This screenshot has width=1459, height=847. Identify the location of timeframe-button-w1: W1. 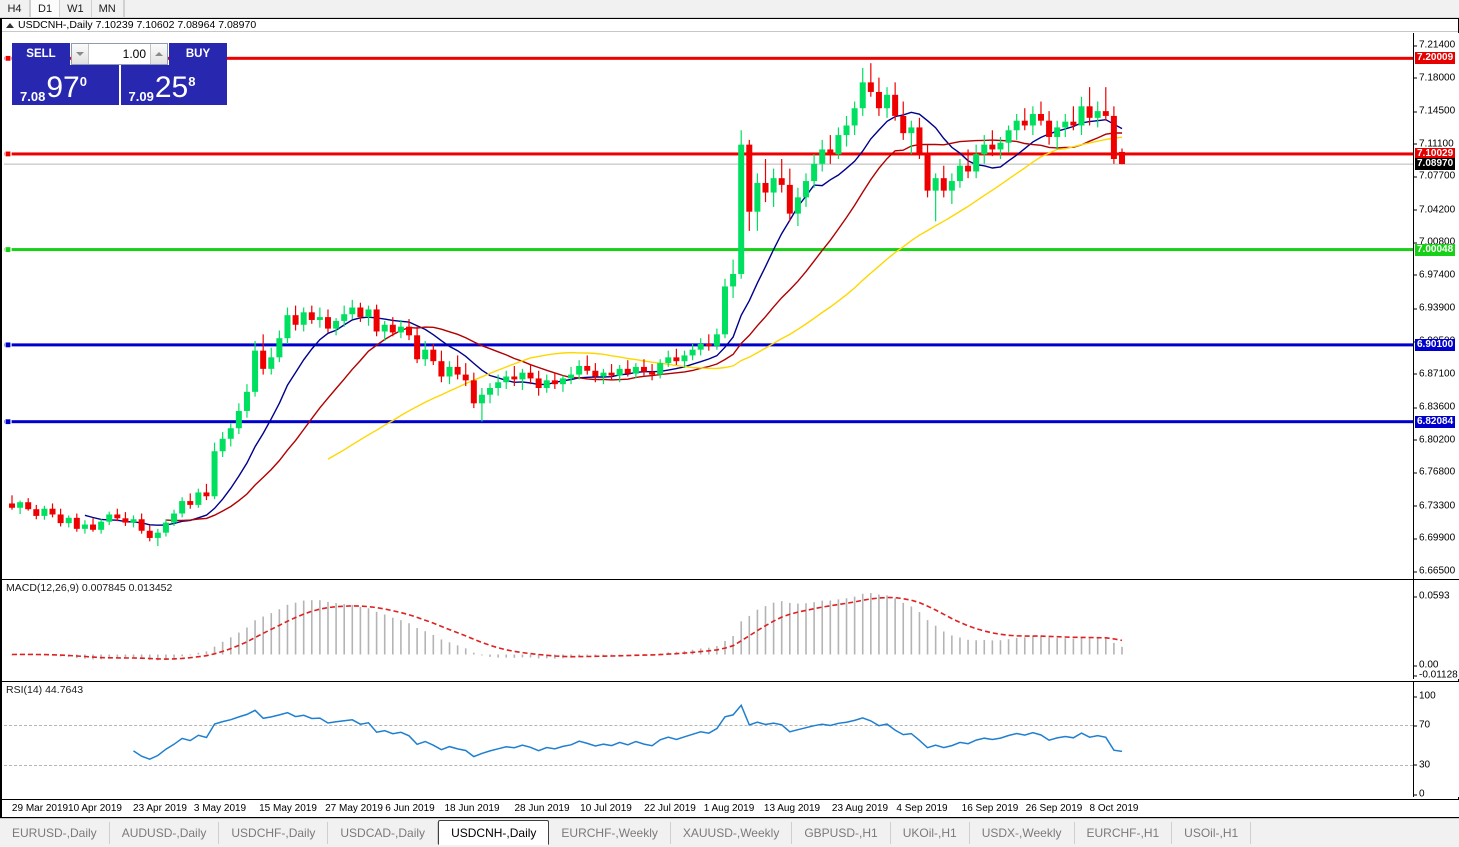
(76, 8).